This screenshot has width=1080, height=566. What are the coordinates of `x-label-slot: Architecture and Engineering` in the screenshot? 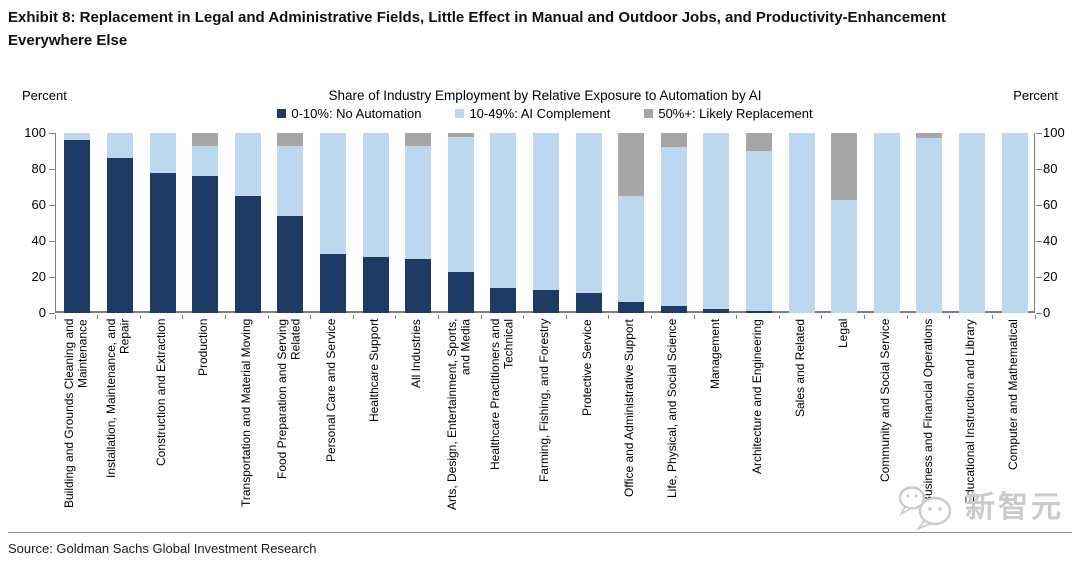 It's located at (758, 415).